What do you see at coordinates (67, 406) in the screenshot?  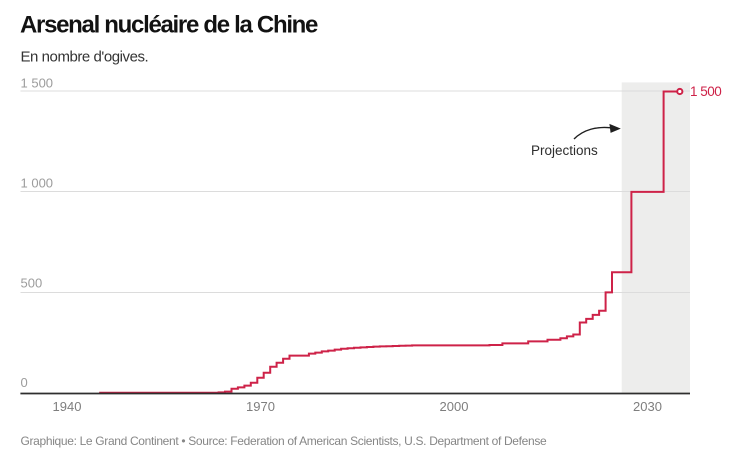 I see `svg-text: 1940` at bounding box center [67, 406].